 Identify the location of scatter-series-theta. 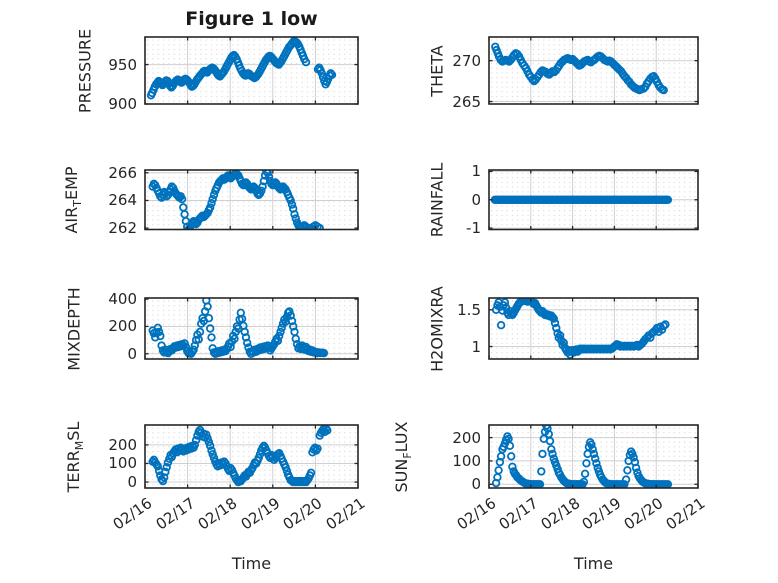
(579, 68).